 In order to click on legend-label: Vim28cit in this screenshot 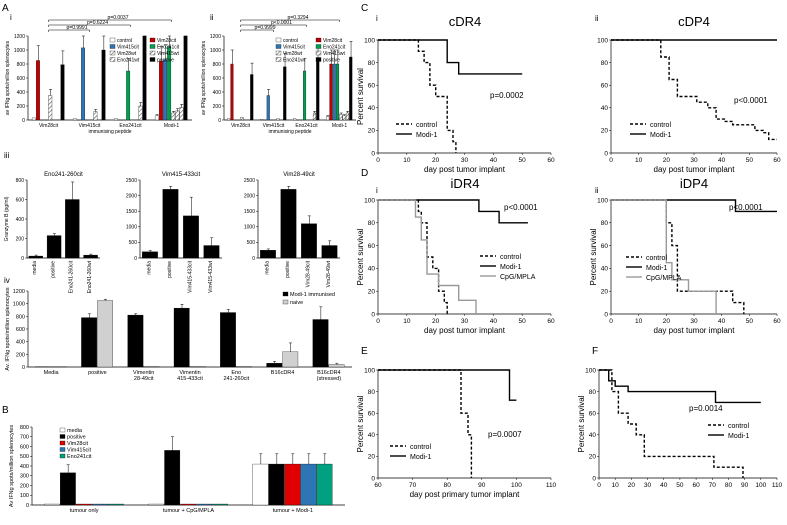, I will do `click(77, 444)`.